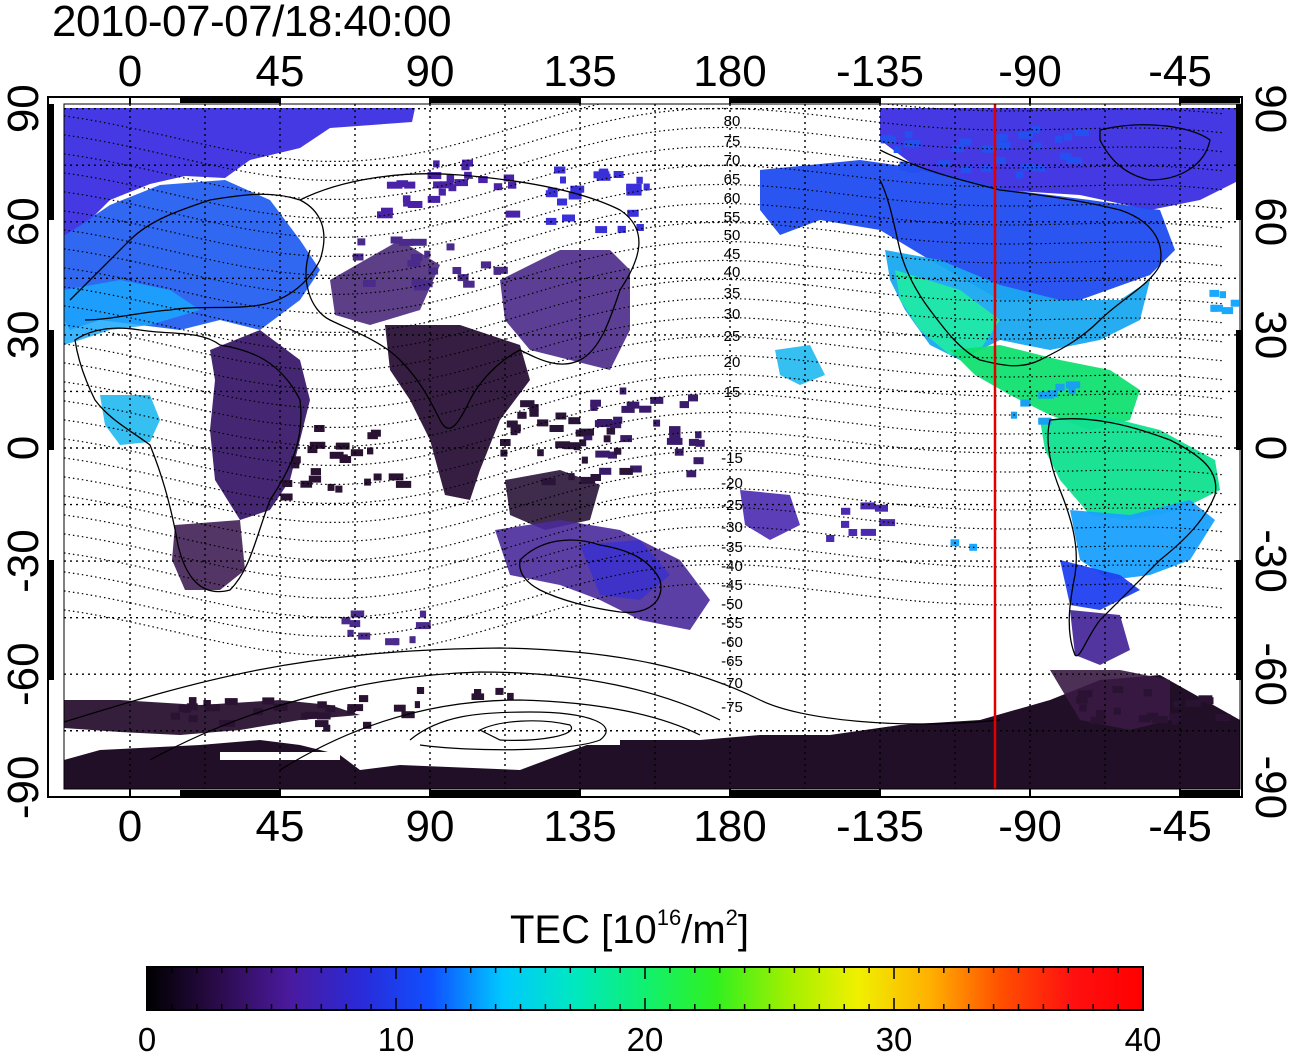  I want to click on coastline-australia, so click(590, 576).